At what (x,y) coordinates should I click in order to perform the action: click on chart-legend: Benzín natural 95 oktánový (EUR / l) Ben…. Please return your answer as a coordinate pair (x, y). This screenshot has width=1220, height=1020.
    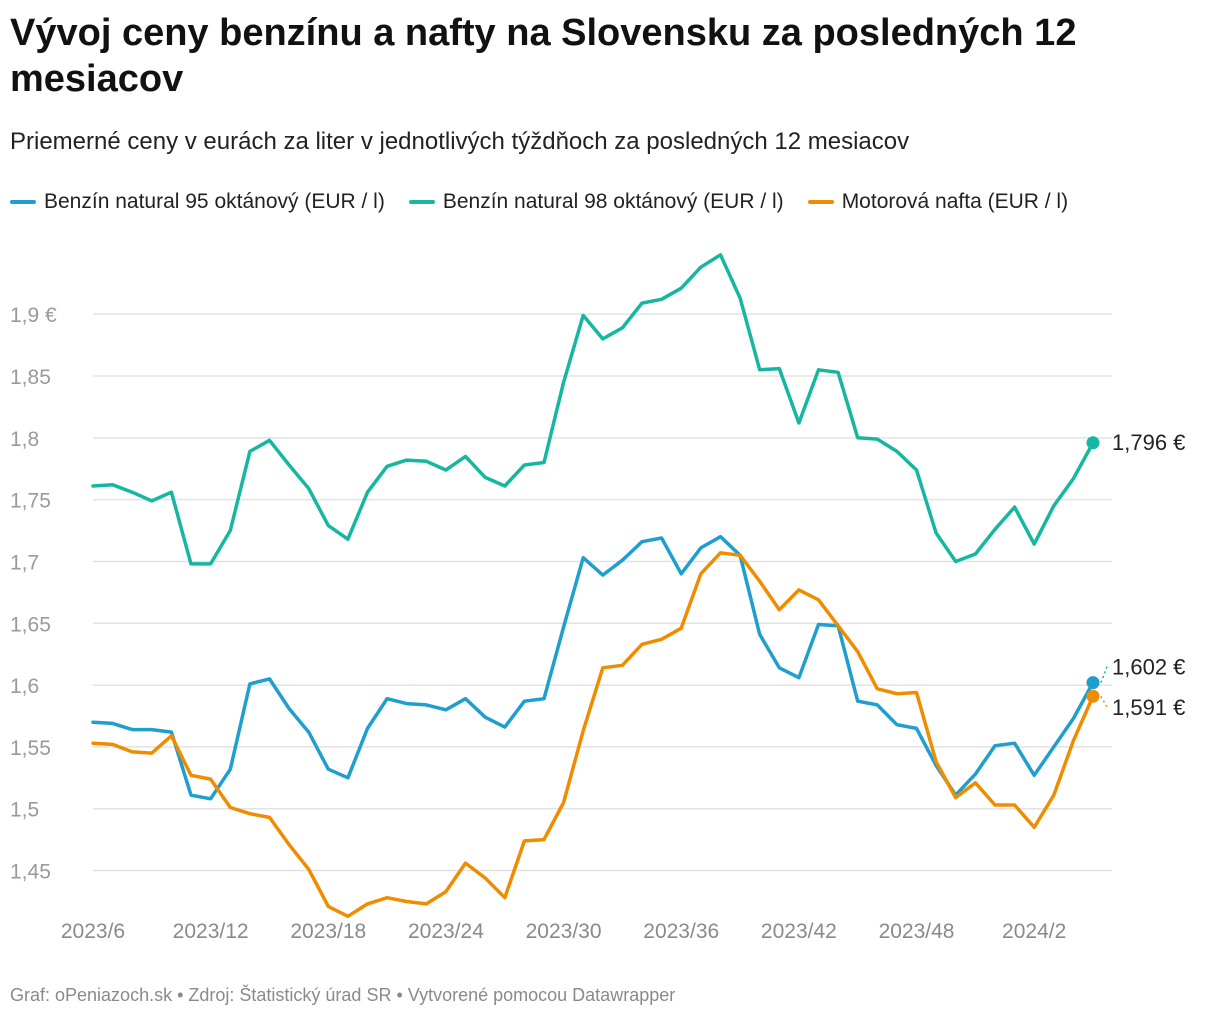
    Looking at the image, I should click on (539, 202).